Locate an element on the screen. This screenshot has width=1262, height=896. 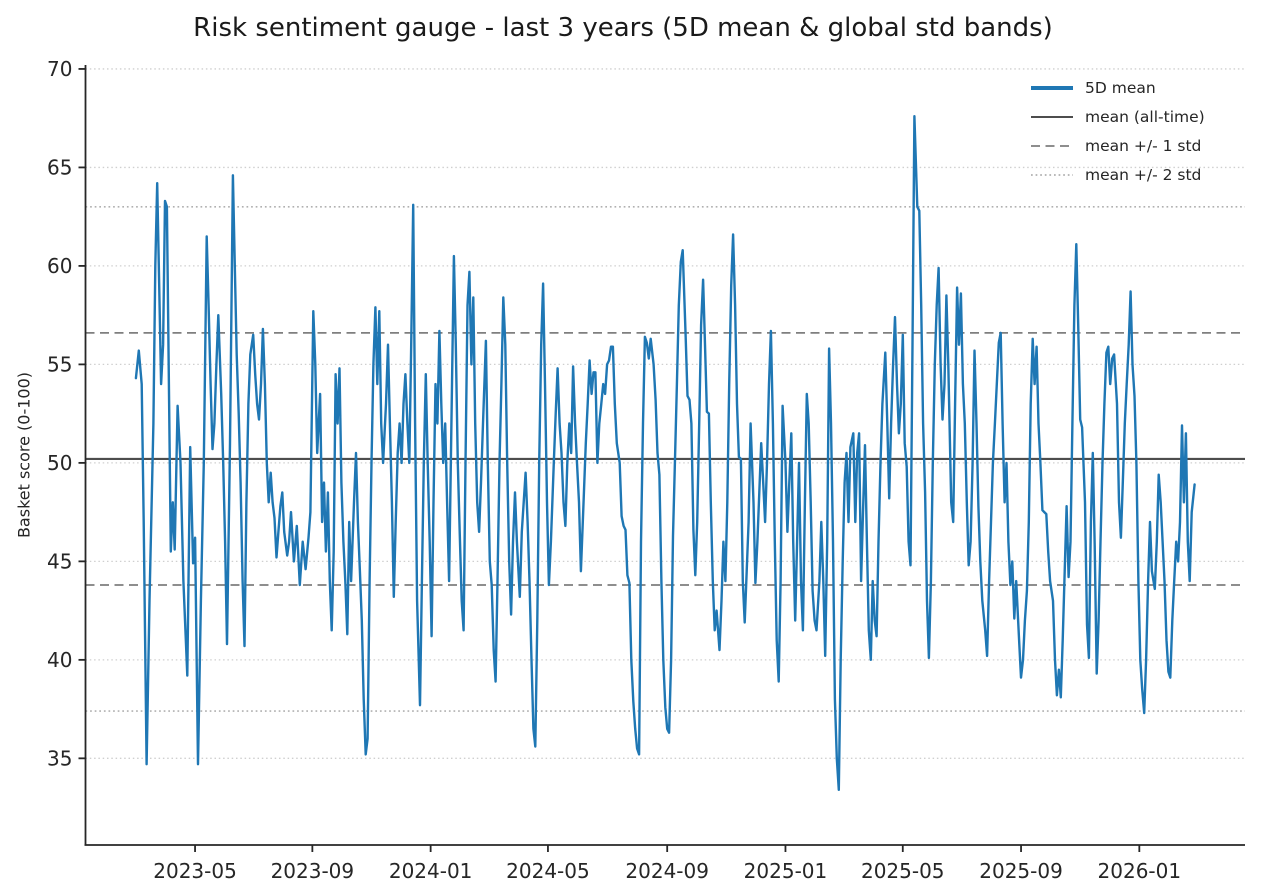
legend-label: mean +/- 2 std is located at coordinates (1143, 175).